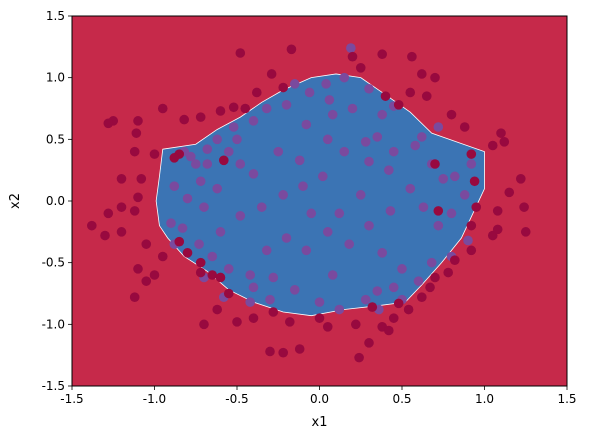  What do you see at coordinates (484, 399) in the screenshot?
I see `x-tick-label: 1.0` at bounding box center [484, 399].